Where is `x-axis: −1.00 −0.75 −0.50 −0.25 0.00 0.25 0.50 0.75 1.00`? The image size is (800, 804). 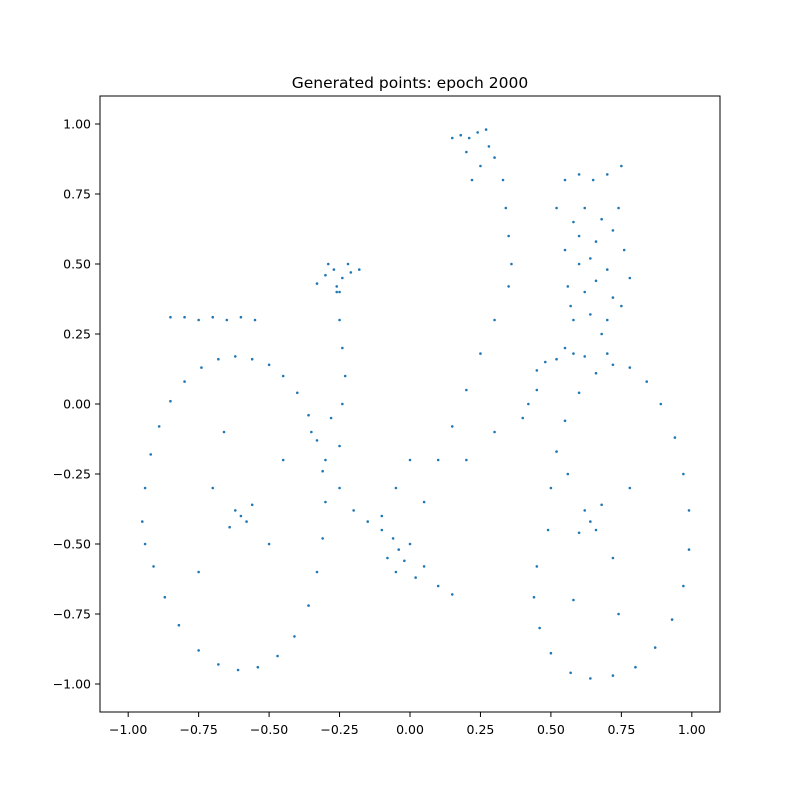
x-axis: −1.00 −0.75 −0.50 −0.25 0.00 0.25 0.50 0.75 1.00 is located at coordinates (407, 724).